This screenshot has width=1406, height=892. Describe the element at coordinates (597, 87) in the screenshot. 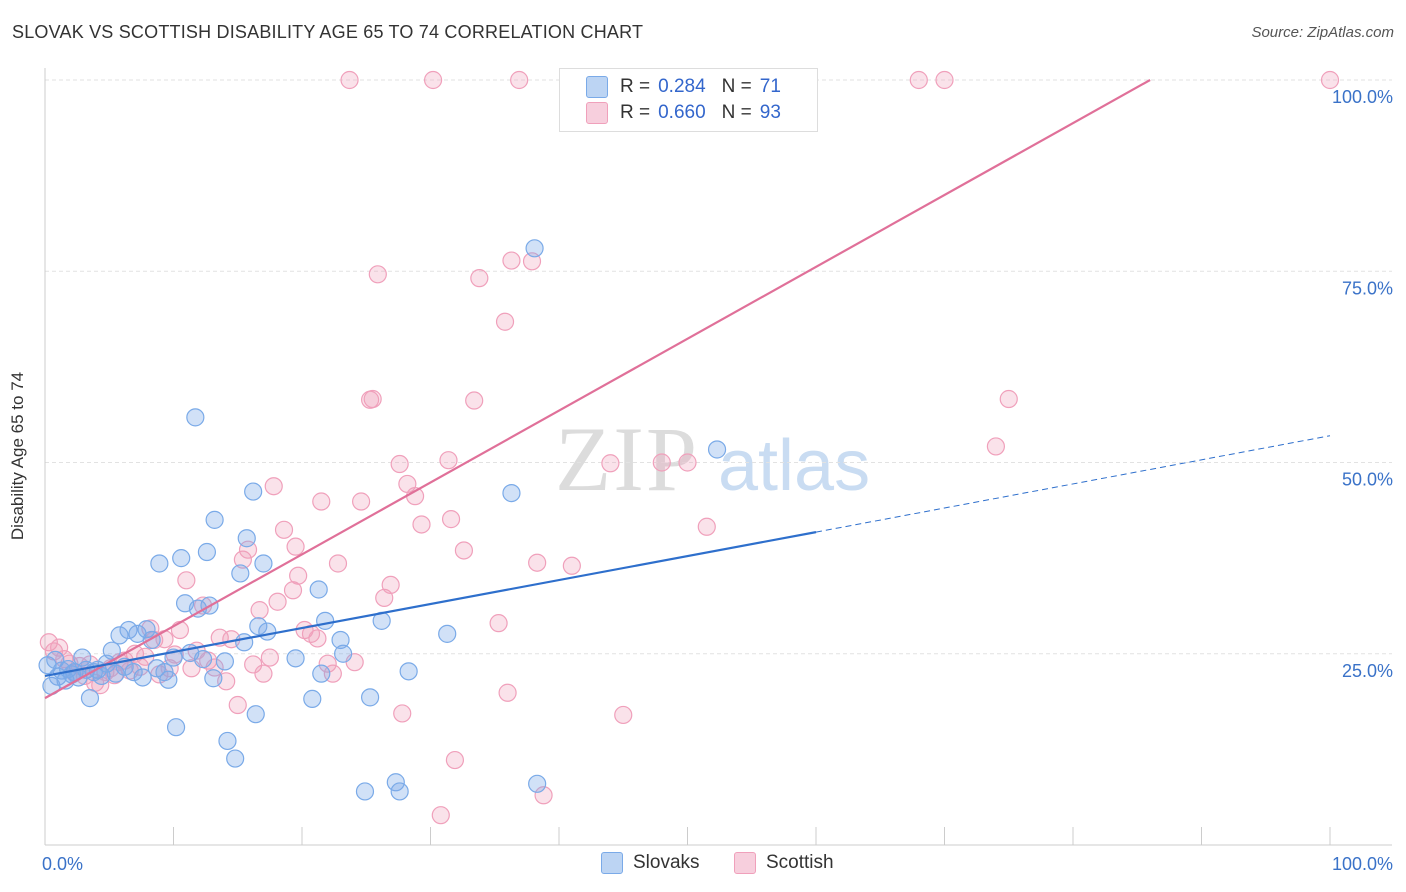

I see `slovaks-swatch` at that location.